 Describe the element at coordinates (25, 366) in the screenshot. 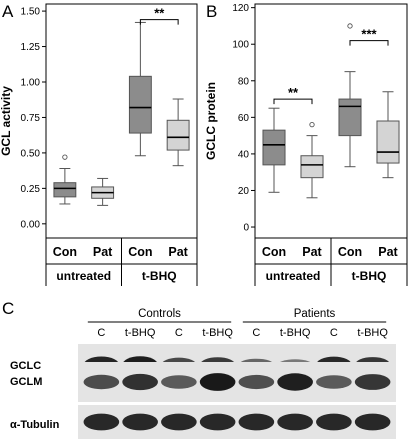

I see `blot-row-label: GCLC` at that location.